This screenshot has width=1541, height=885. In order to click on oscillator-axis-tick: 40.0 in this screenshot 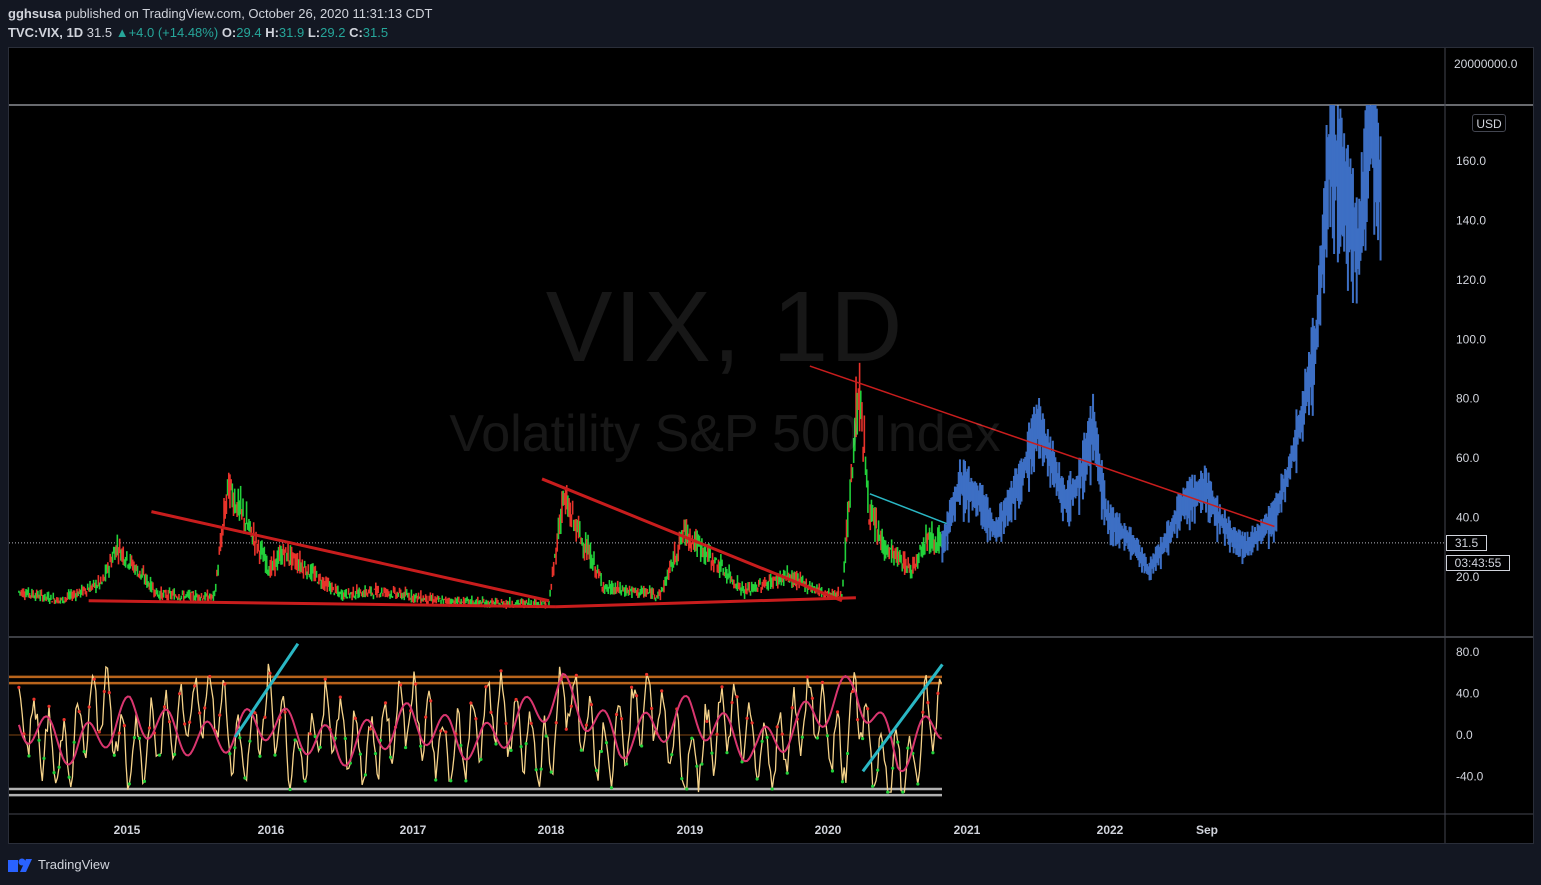, I will do `click(1468, 694)`.